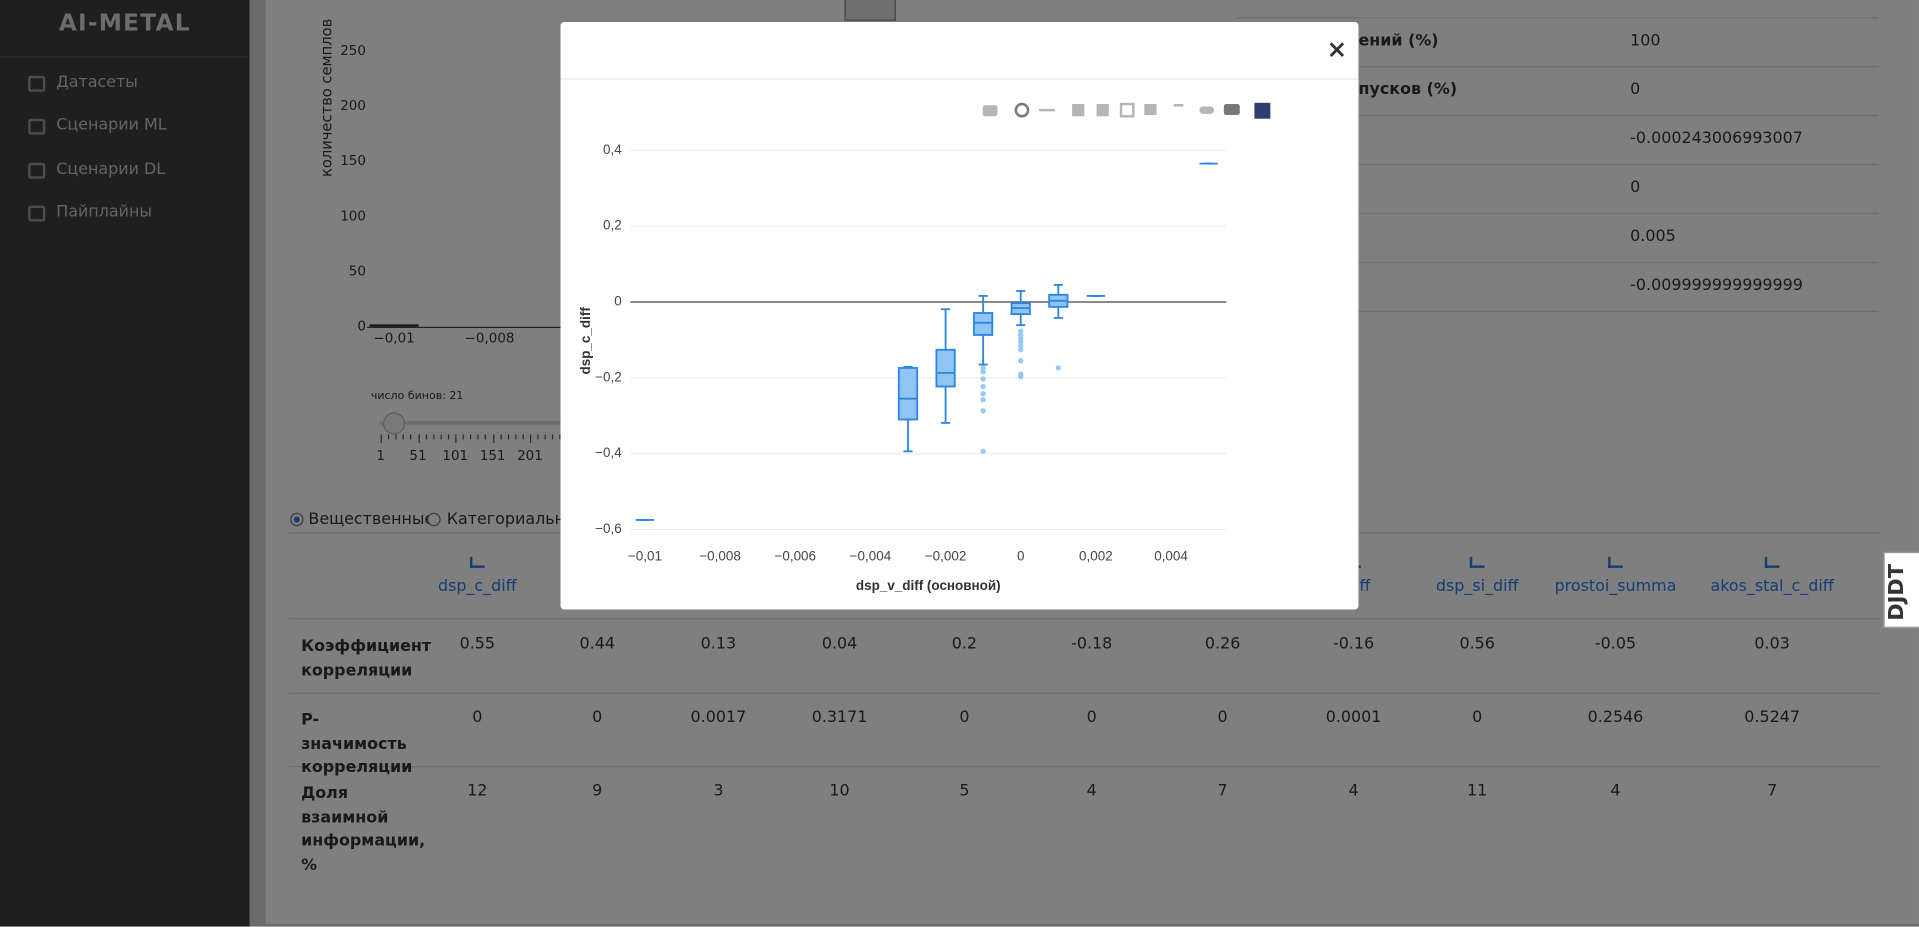 The width and height of the screenshot is (1919, 927). Describe the element at coordinates (1096, 555) in the screenshot. I see `x-tick-label: 0,002` at that location.